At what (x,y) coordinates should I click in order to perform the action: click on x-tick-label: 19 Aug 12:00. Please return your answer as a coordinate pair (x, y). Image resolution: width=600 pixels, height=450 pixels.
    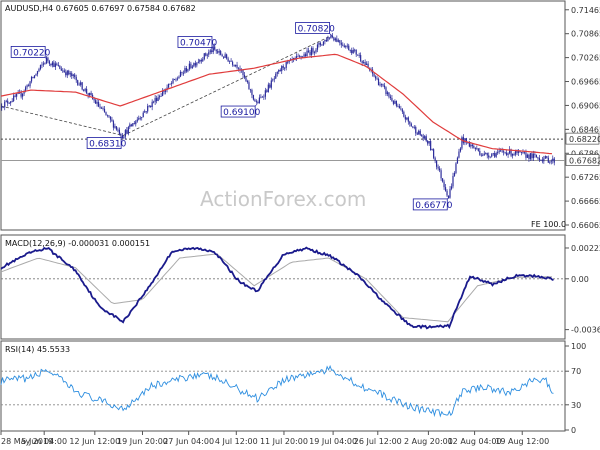
    Looking at the image, I should click on (522, 441).